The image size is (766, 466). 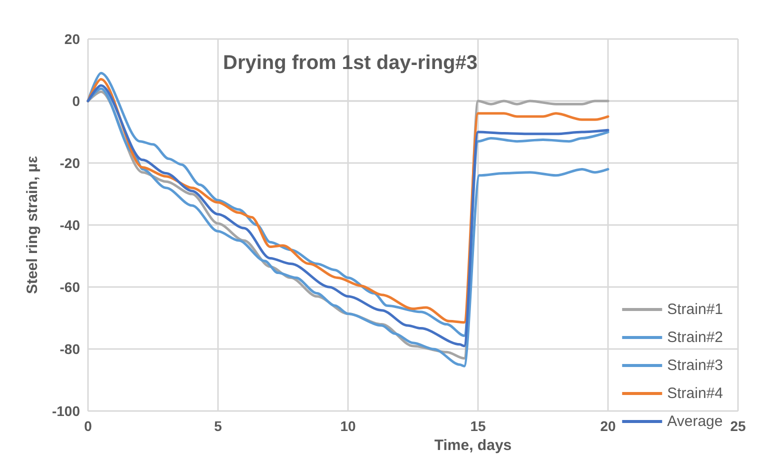 What do you see at coordinates (70, 163) in the screenshot?
I see `y-tick-label: -20` at bounding box center [70, 163].